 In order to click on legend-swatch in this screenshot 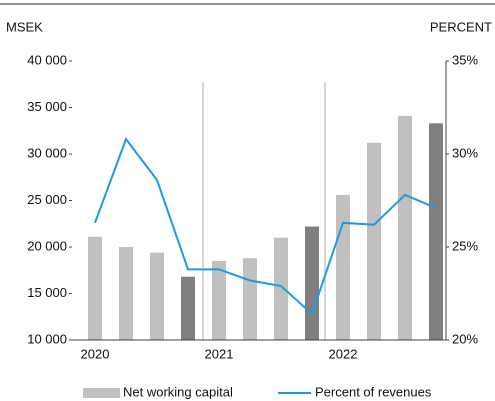, I will do `click(101, 393)`.